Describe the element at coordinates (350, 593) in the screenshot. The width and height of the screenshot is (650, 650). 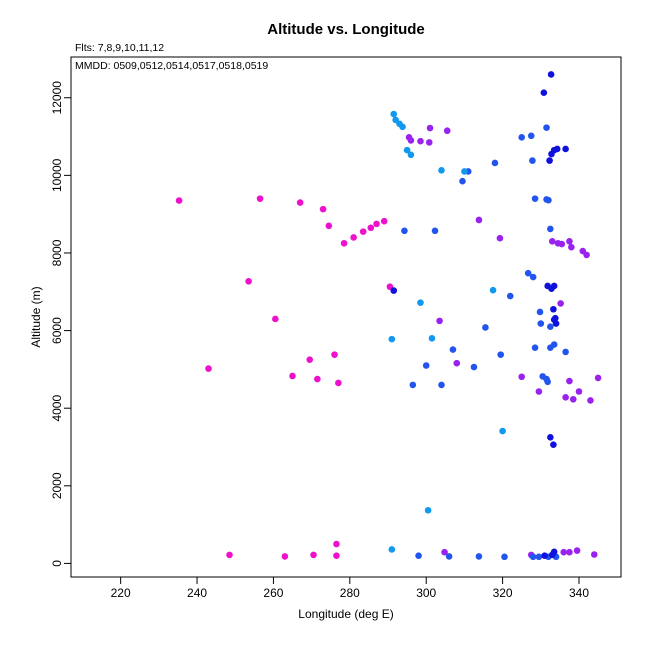
I see `x-tick-label: 280` at that location.